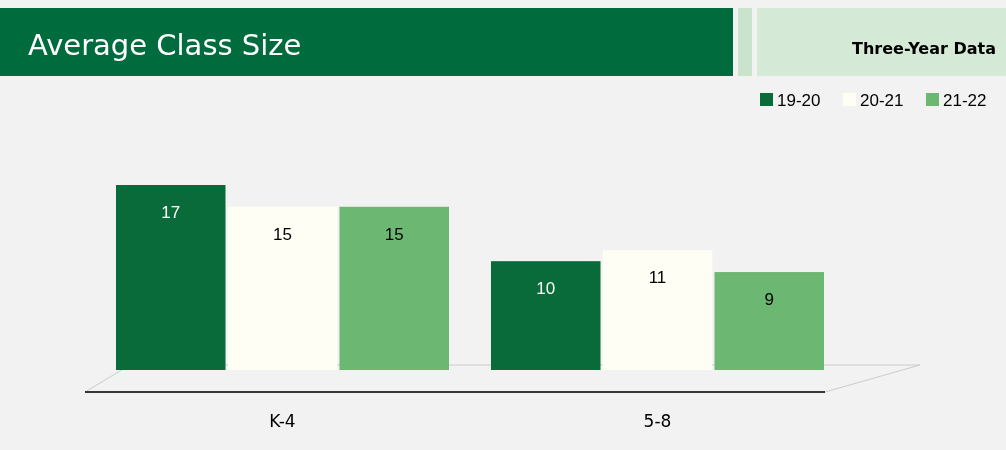  What do you see at coordinates (769, 300) in the screenshot?
I see `data-label: 9` at bounding box center [769, 300].